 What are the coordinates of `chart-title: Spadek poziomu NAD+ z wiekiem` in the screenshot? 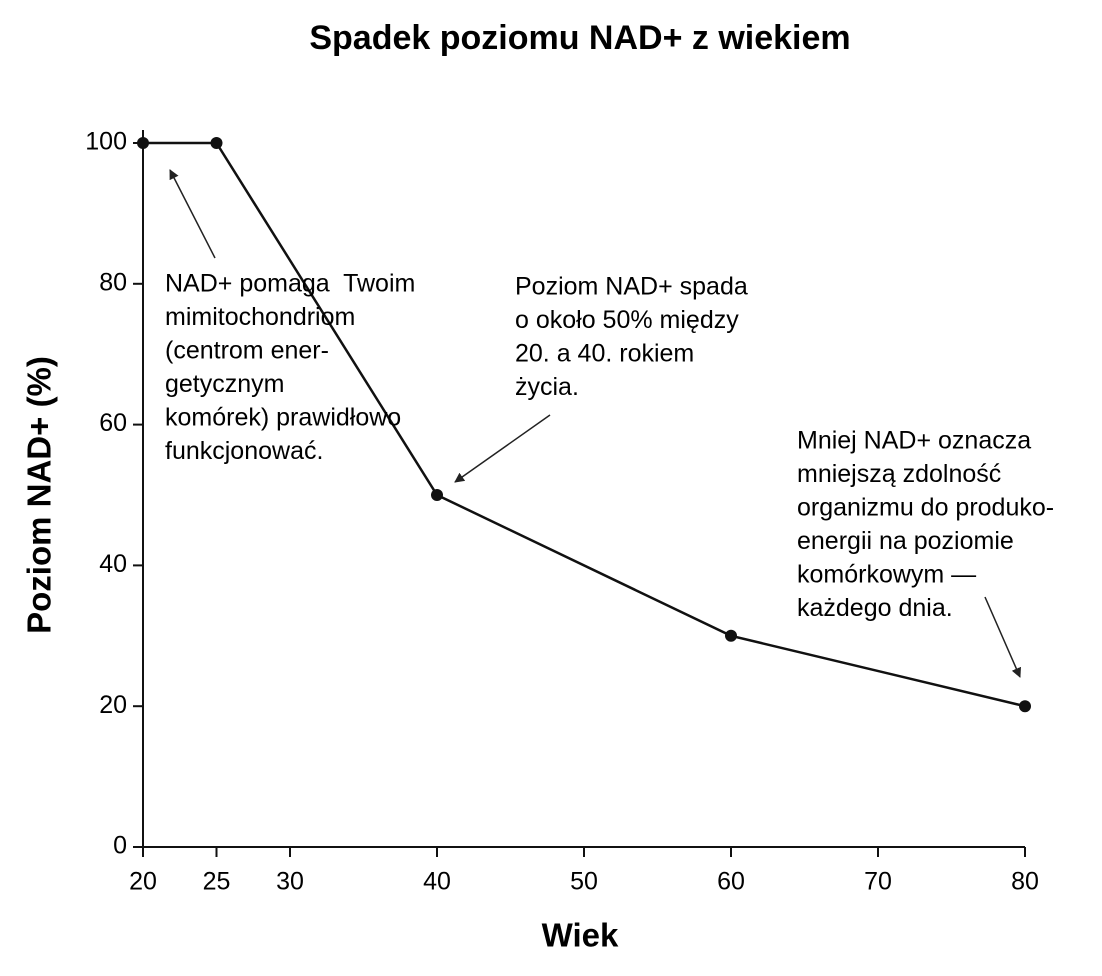 It's located at (579, 38).